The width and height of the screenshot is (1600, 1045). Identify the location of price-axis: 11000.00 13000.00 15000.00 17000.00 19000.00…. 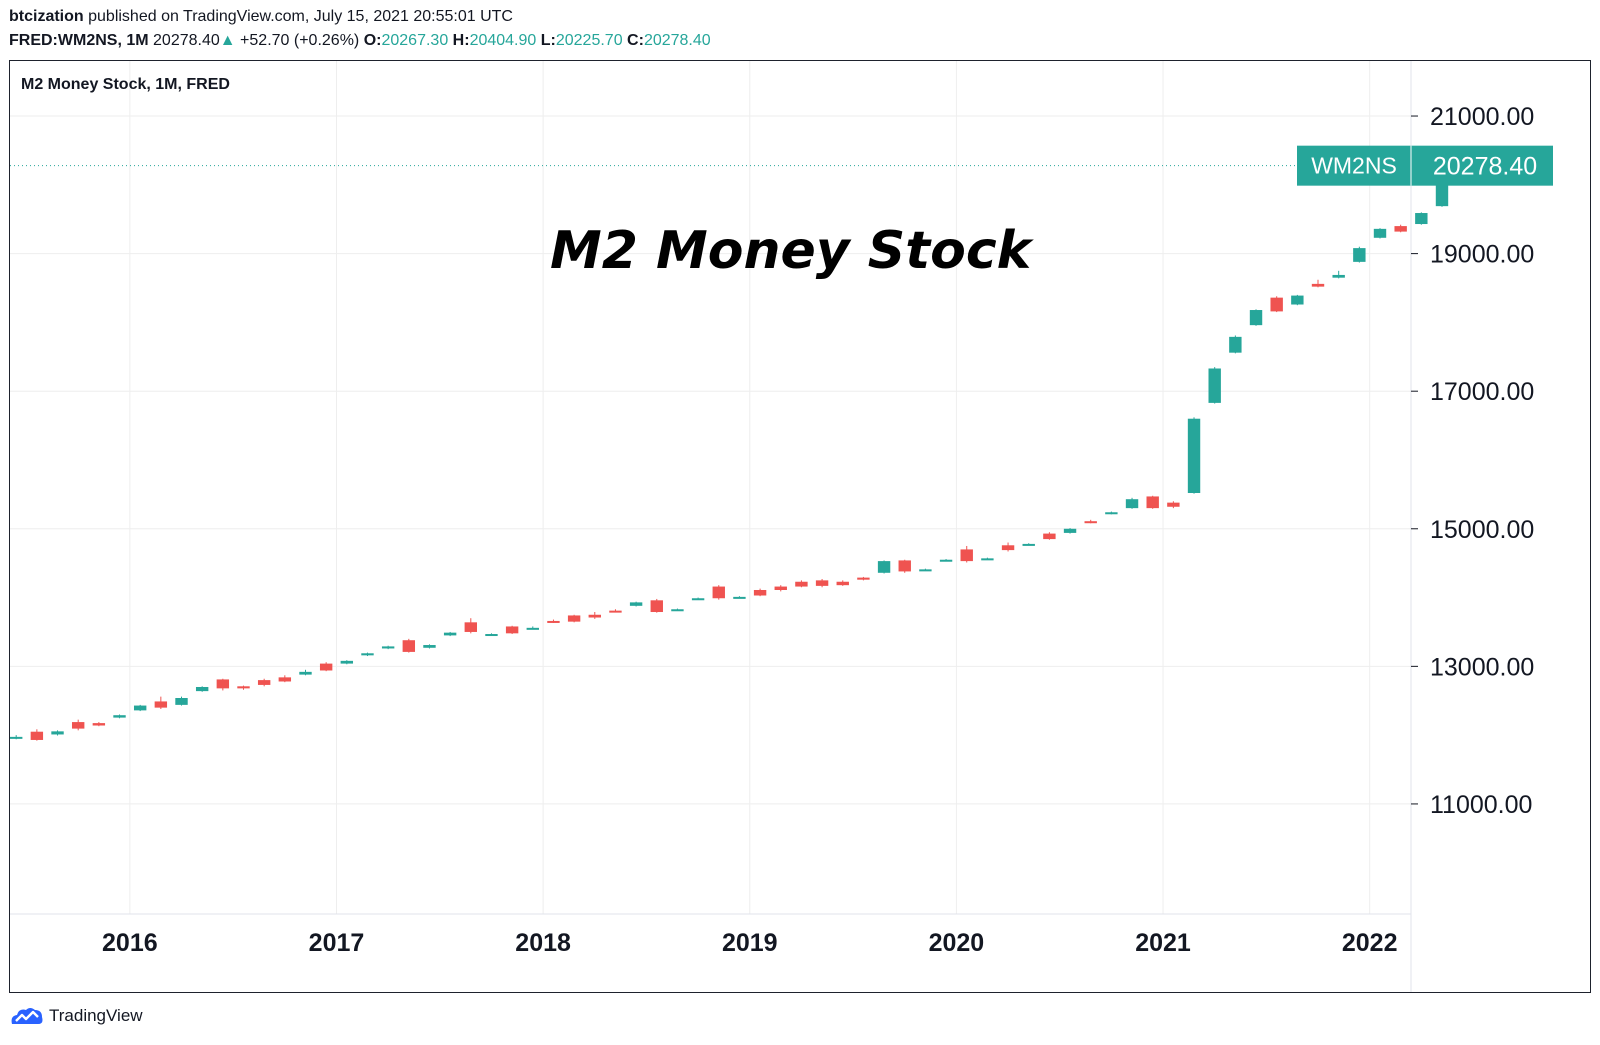
(1472, 461).